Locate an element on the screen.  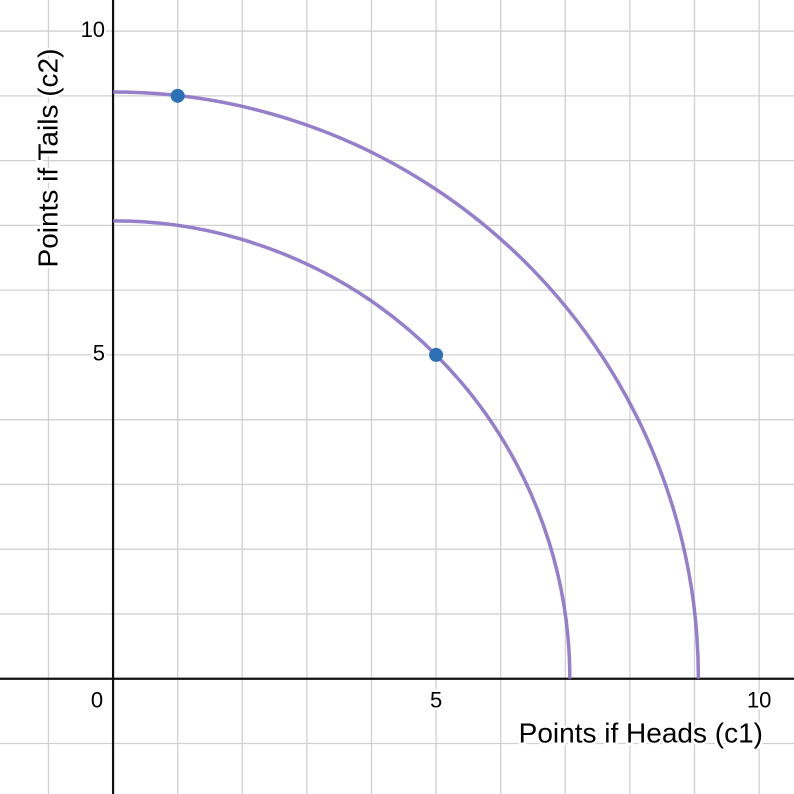
x-tick-label: 10 is located at coordinates (759, 700).